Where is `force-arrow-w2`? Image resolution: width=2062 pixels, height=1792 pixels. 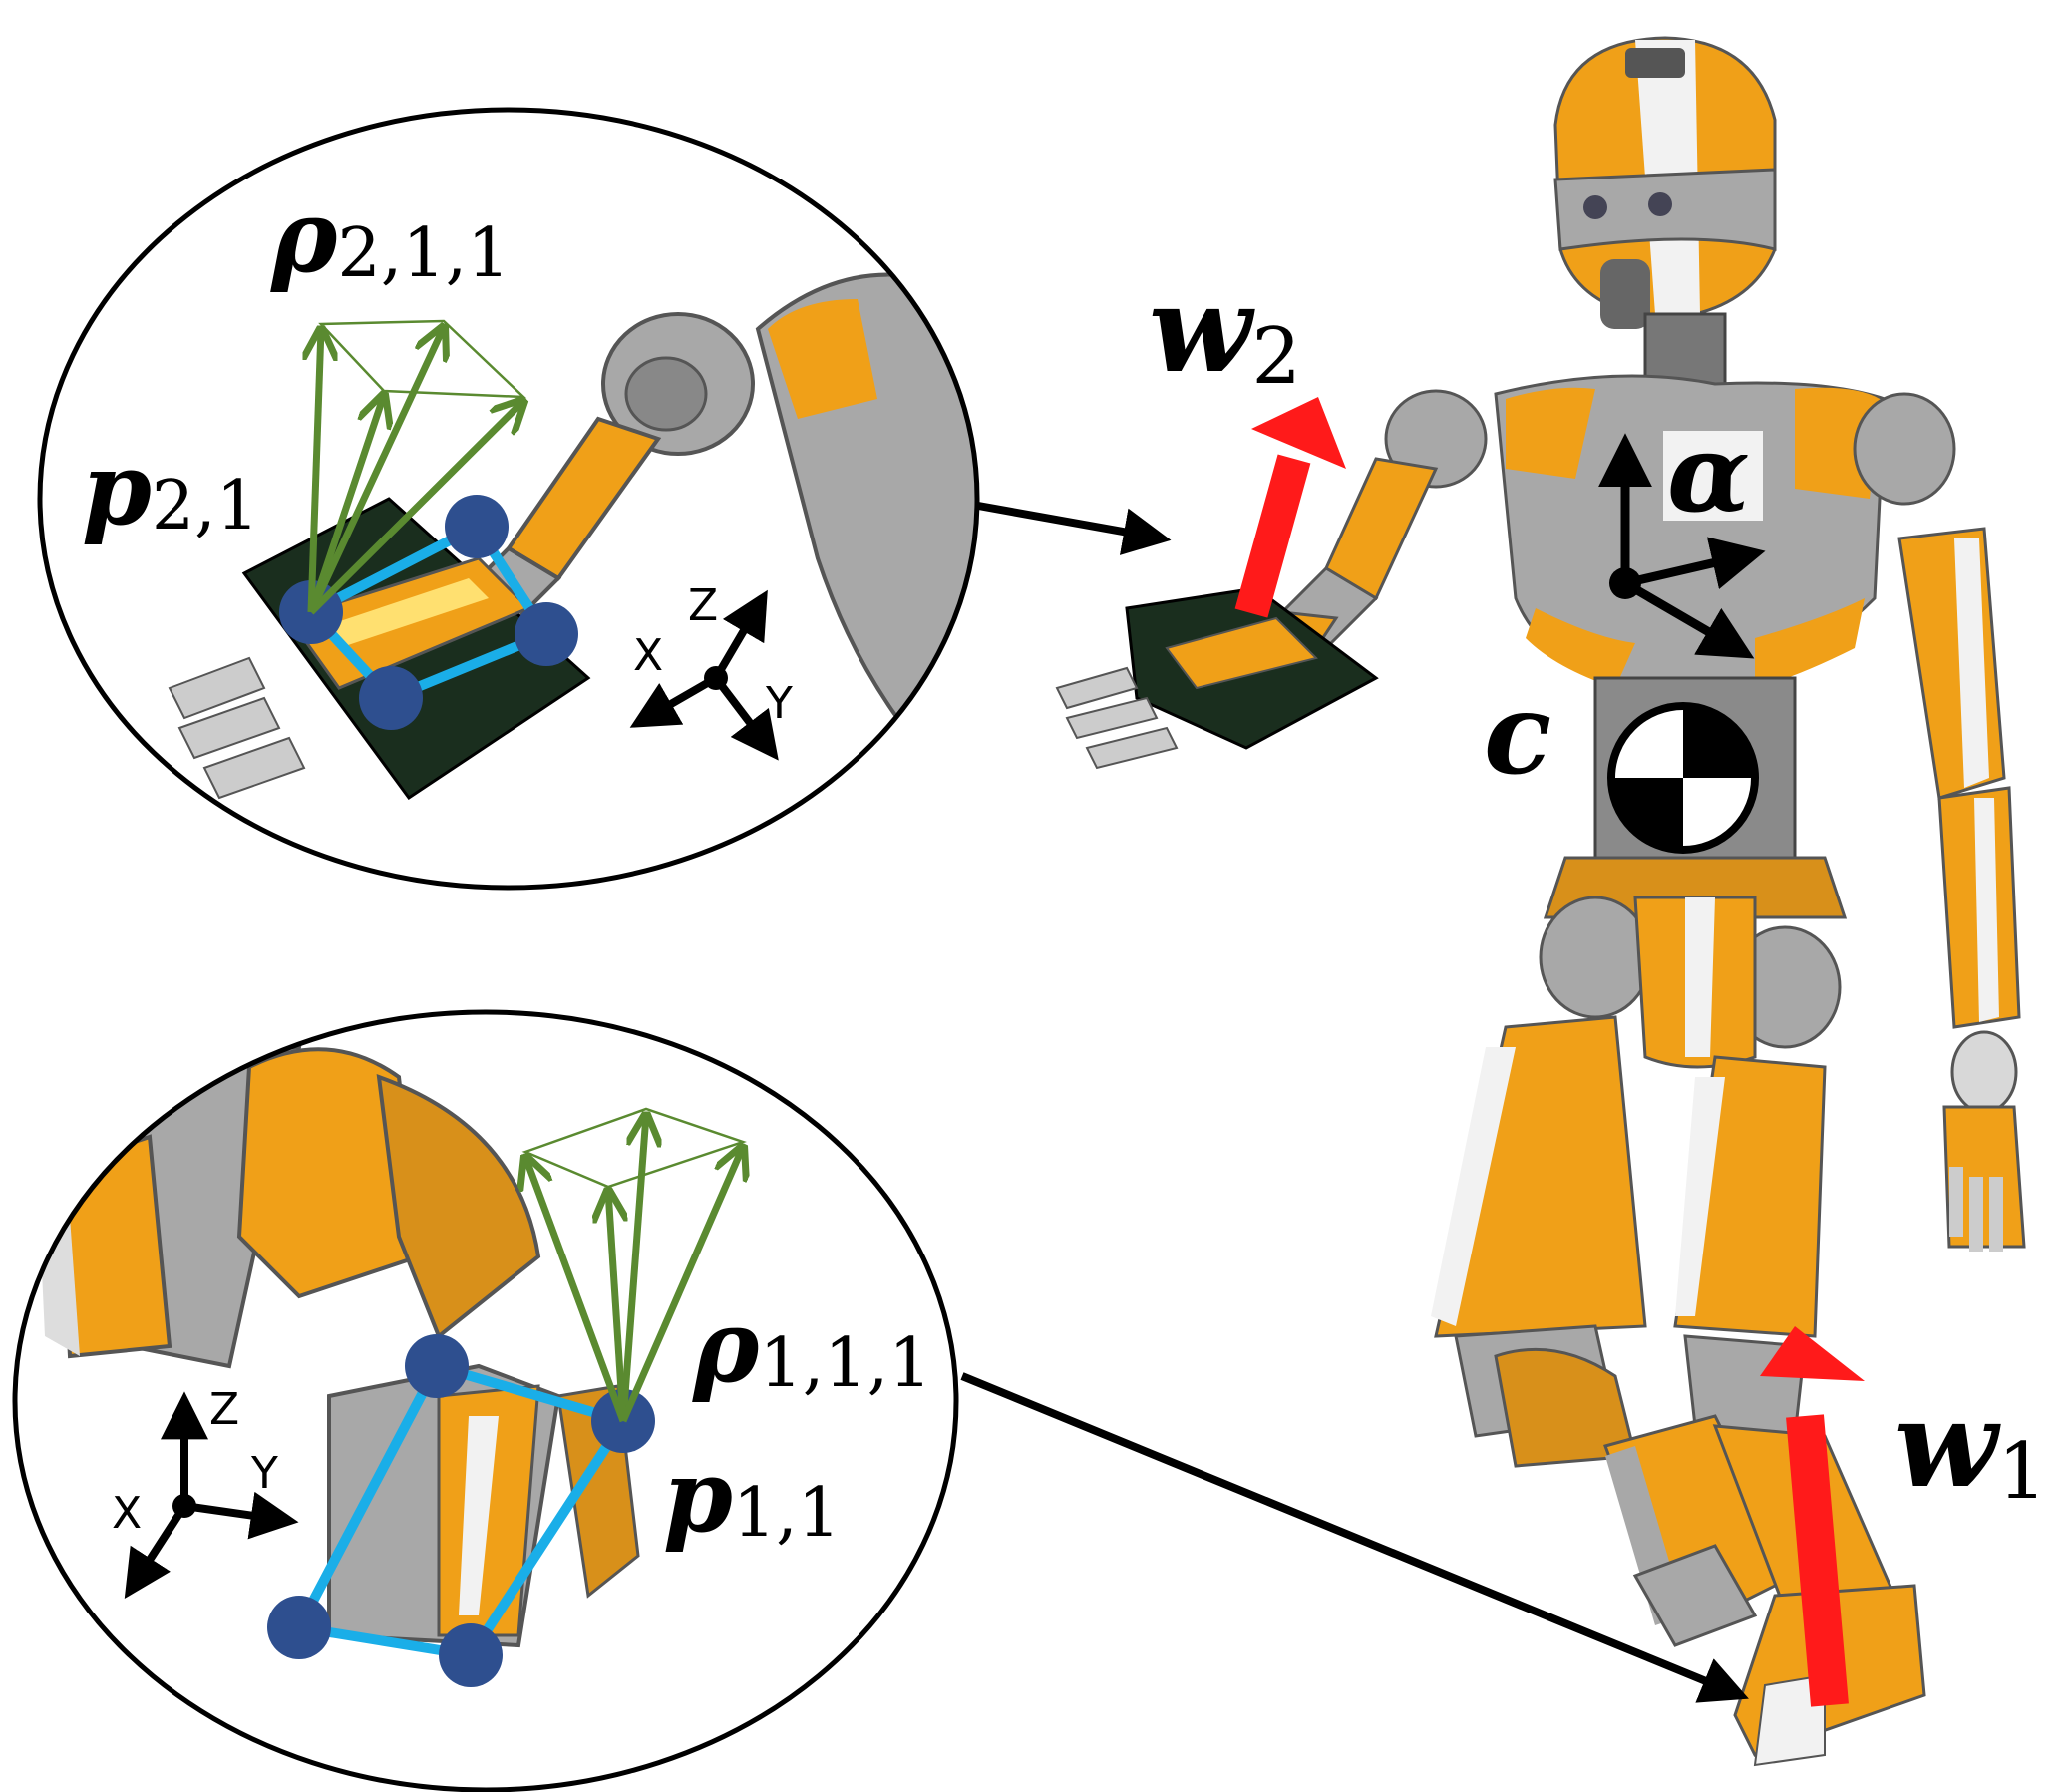
force-arrow-w2 is located at coordinates (1290, 507).